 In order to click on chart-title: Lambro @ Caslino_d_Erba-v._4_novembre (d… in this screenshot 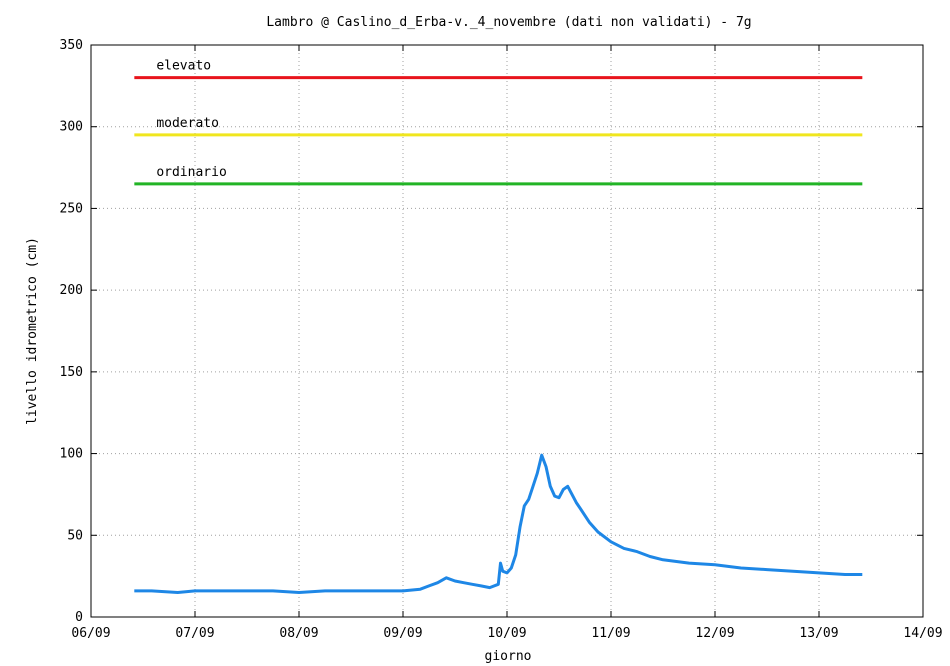, I will do `click(508, 22)`.